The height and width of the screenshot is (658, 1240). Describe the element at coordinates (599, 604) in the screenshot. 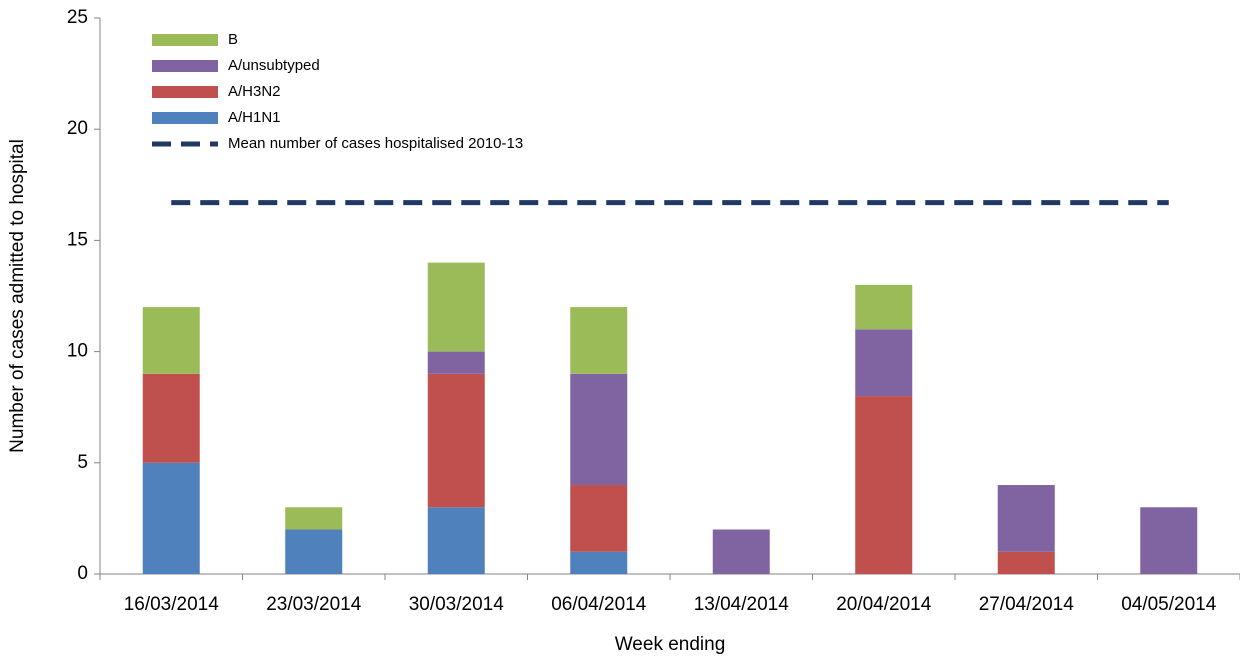

I see `x-tick-label: 06/04/2014` at that location.